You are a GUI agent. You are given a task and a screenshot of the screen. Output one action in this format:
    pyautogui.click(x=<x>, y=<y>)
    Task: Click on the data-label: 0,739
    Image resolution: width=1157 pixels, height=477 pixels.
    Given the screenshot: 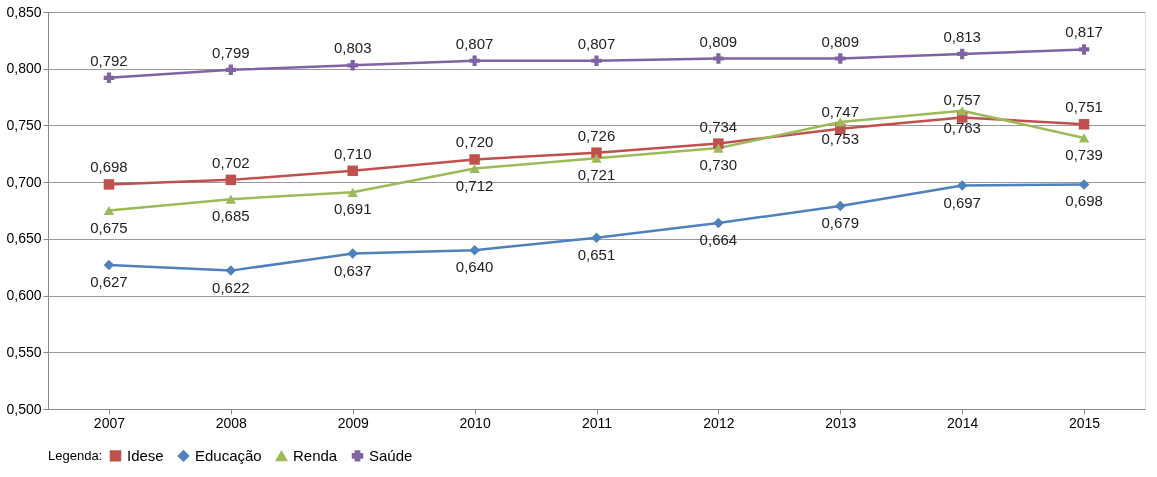 What is the action you would take?
    pyautogui.click(x=1084, y=154)
    